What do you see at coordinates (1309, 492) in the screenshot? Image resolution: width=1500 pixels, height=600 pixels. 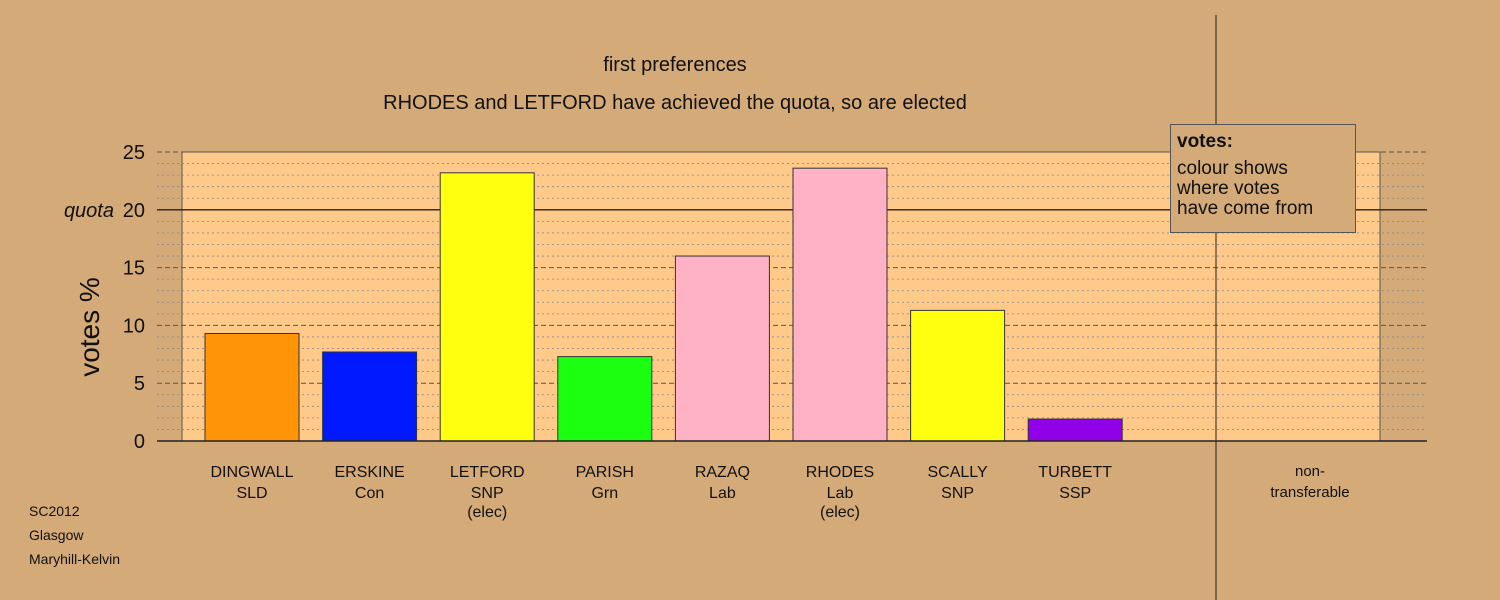 I see `x-label-nontransferable-2: transferable` at bounding box center [1309, 492].